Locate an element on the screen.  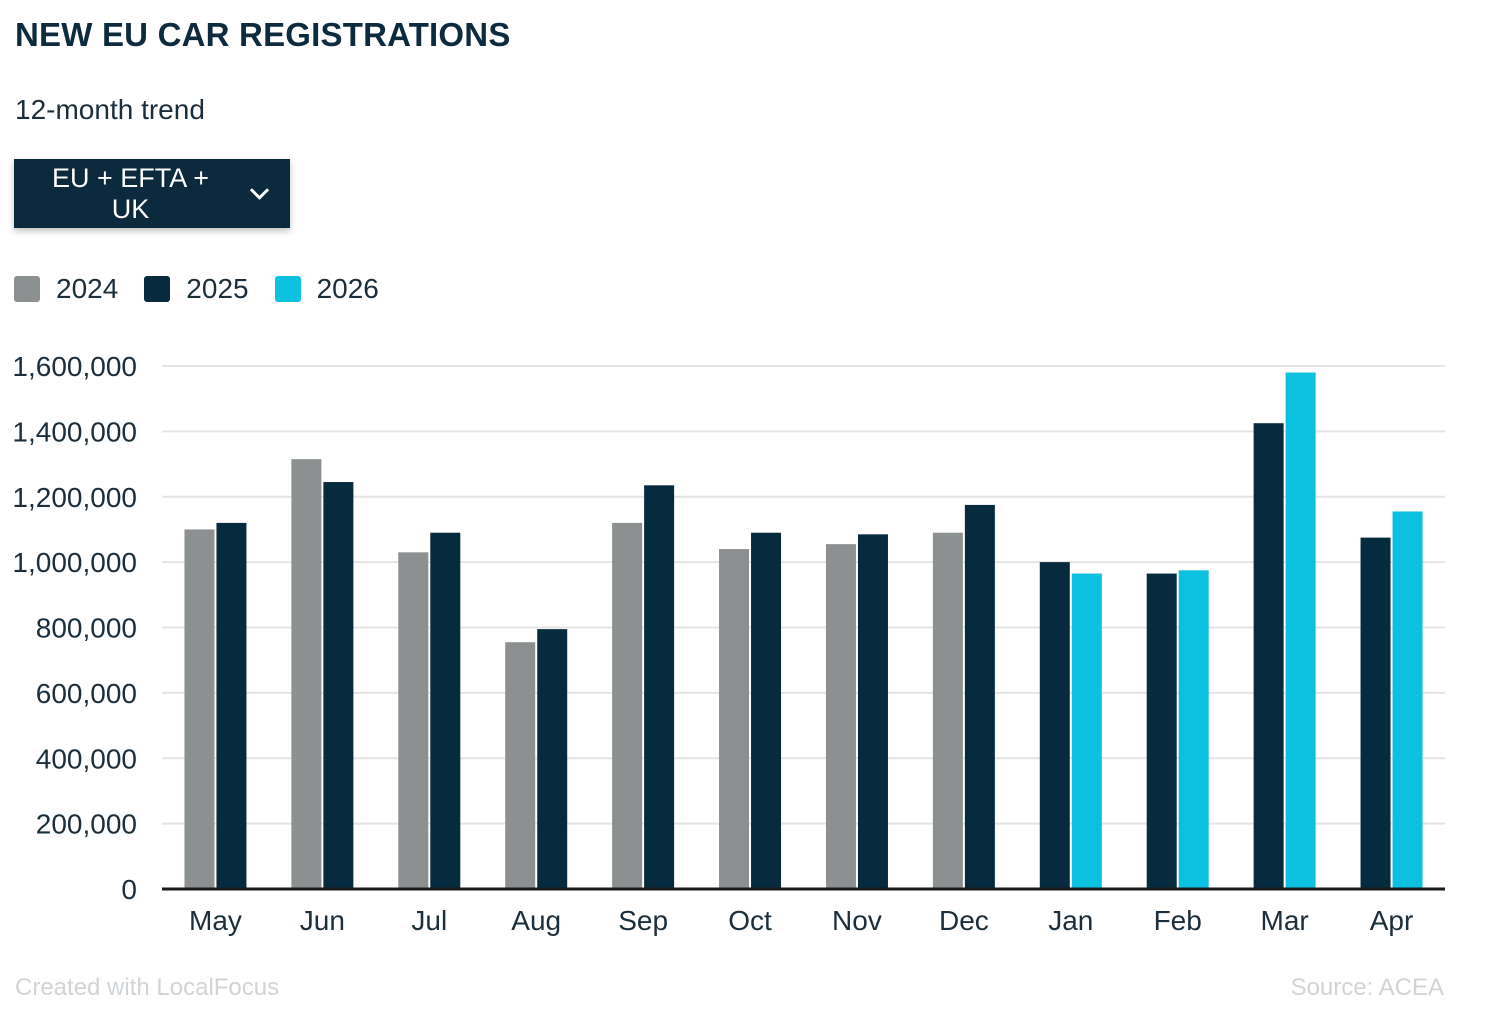
bar-2025-nov is located at coordinates (872, 711).